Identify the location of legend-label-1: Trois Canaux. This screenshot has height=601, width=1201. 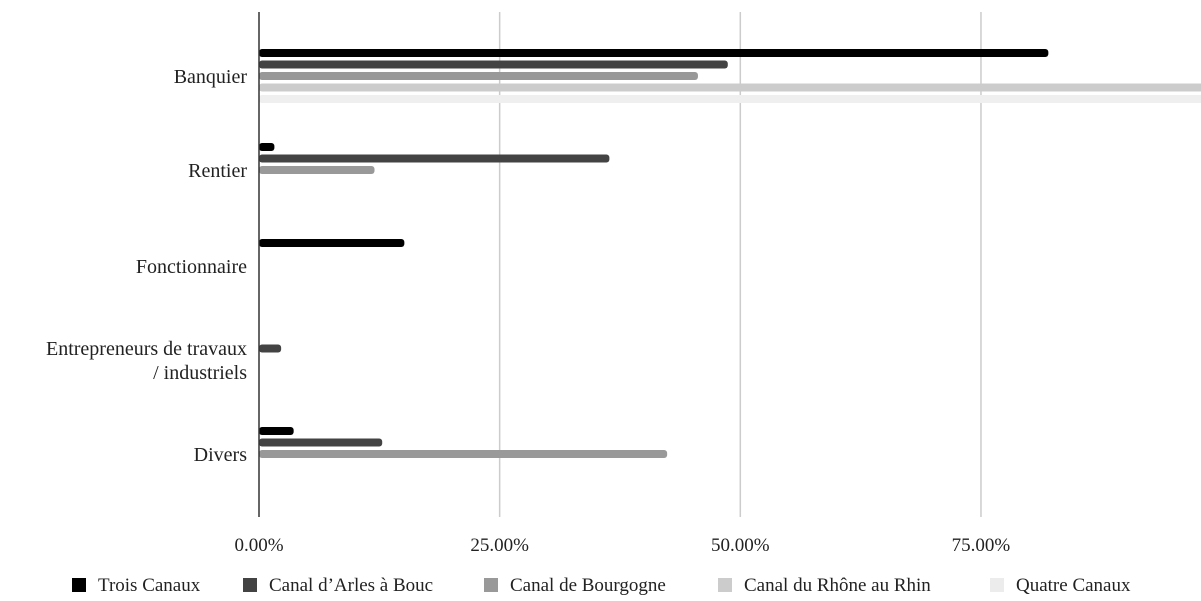
(149, 585).